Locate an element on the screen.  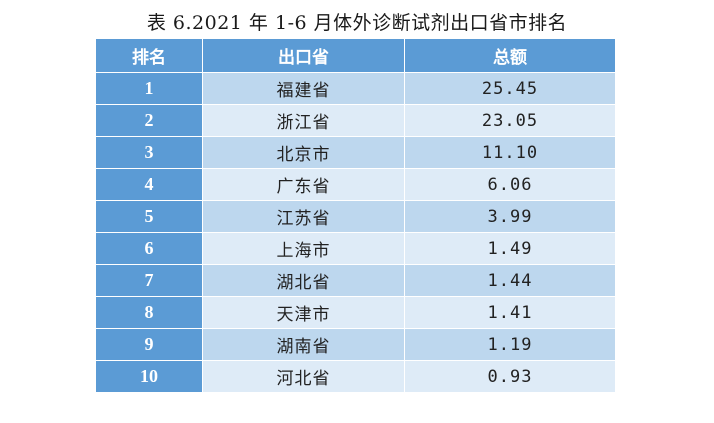
province-cell: 福建省 is located at coordinates (303, 88).